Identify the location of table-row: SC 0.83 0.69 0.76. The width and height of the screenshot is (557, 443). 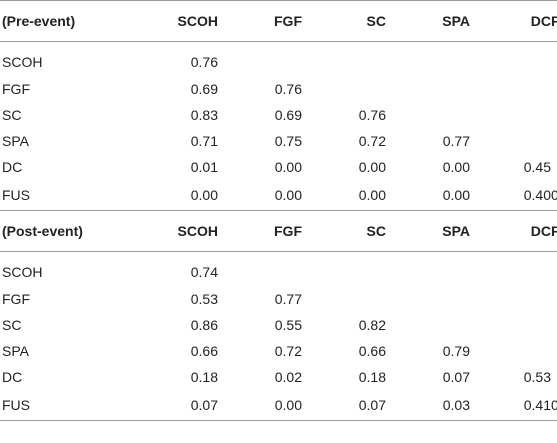
(278, 115).